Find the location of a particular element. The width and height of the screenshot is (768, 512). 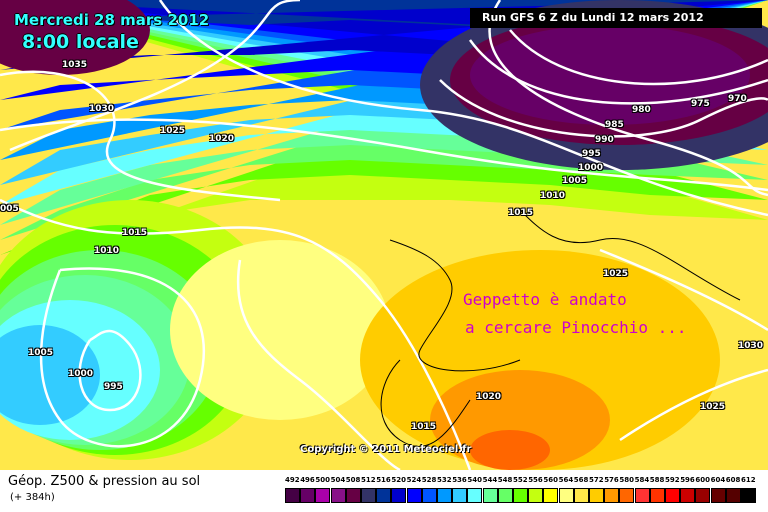

annotation-line-1: Geppetto è andato is located at coordinates (545, 299).